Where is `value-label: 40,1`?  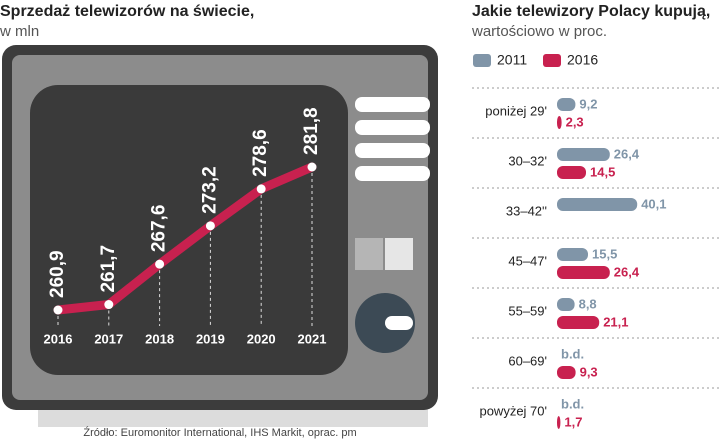
value-label: 40,1 is located at coordinates (653, 203).